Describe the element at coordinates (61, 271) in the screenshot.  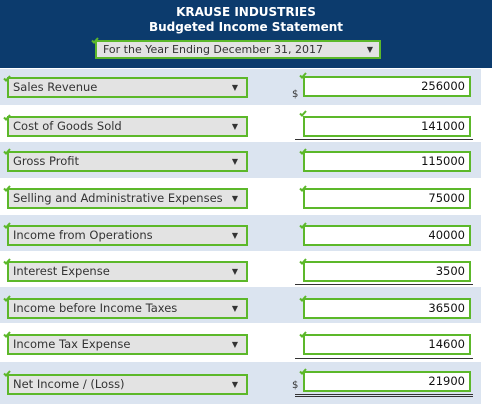
I see `row-label: Interest Expense` at that location.